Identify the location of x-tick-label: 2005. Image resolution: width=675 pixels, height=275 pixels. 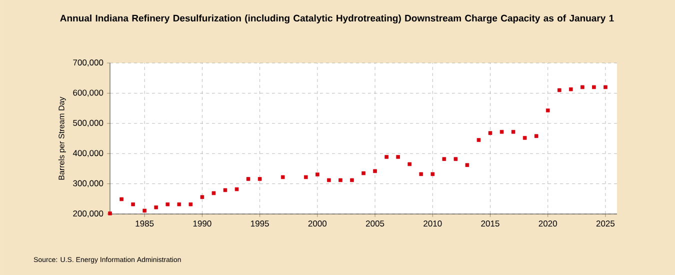
(375, 223).